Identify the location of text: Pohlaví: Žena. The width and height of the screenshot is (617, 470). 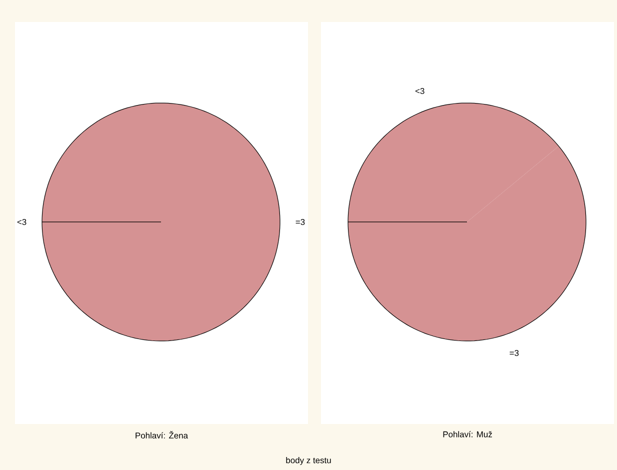
(162, 435).